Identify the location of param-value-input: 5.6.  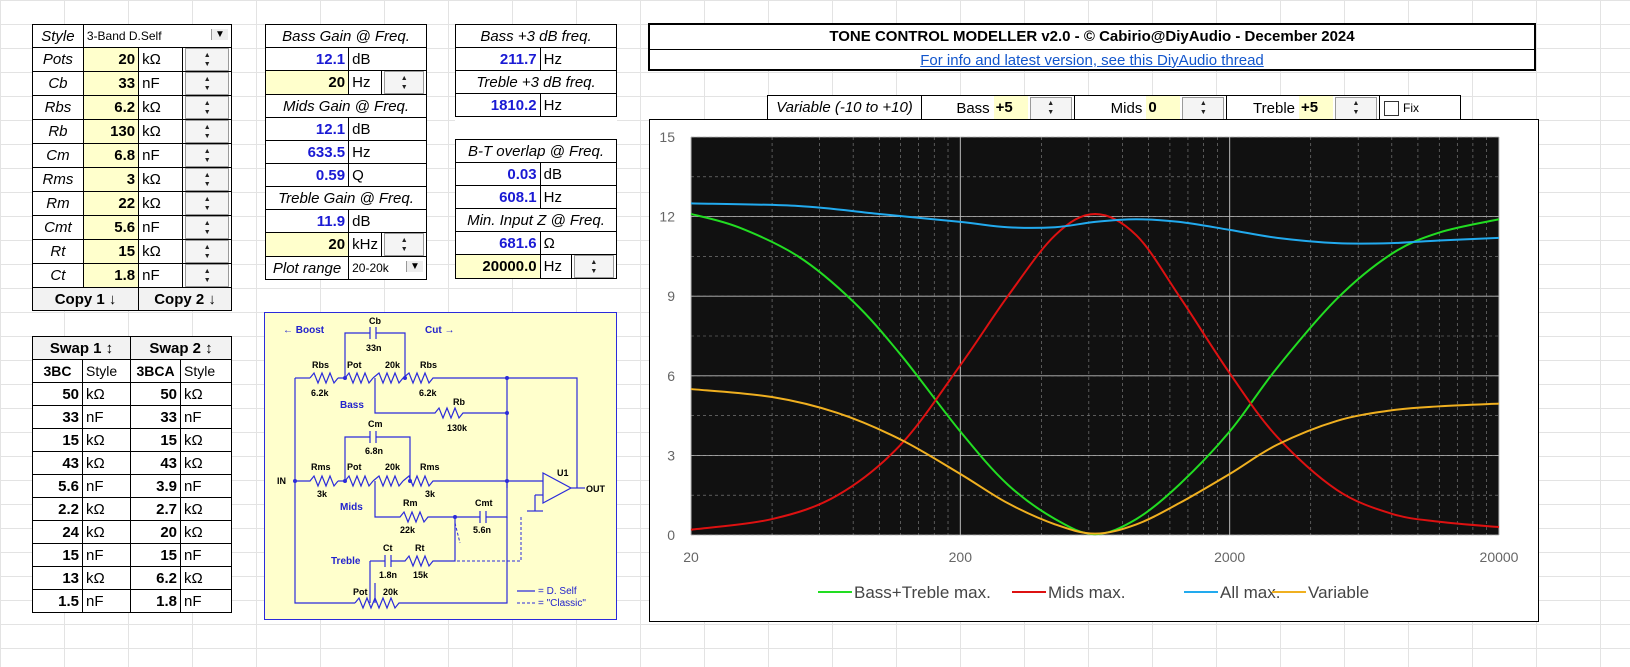
(111, 227).